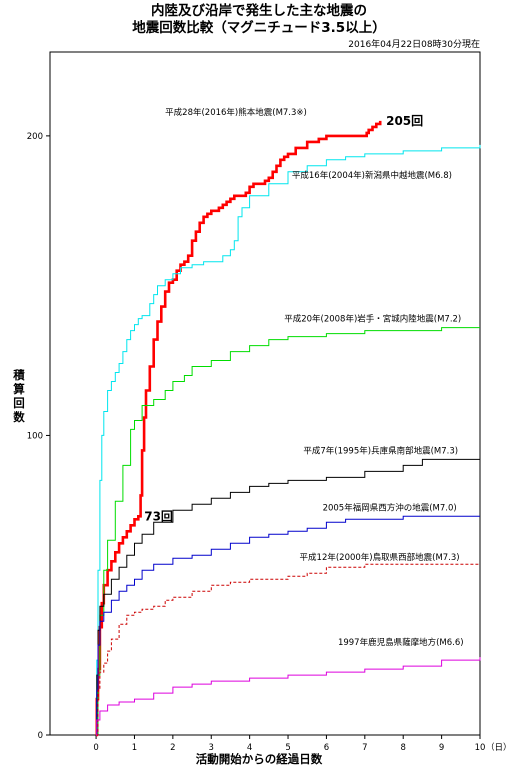 The width and height of the screenshot is (518, 770). I want to click on chart-title-line1: 内陸及び沿岸で発生した主な地震の, so click(259, 11).